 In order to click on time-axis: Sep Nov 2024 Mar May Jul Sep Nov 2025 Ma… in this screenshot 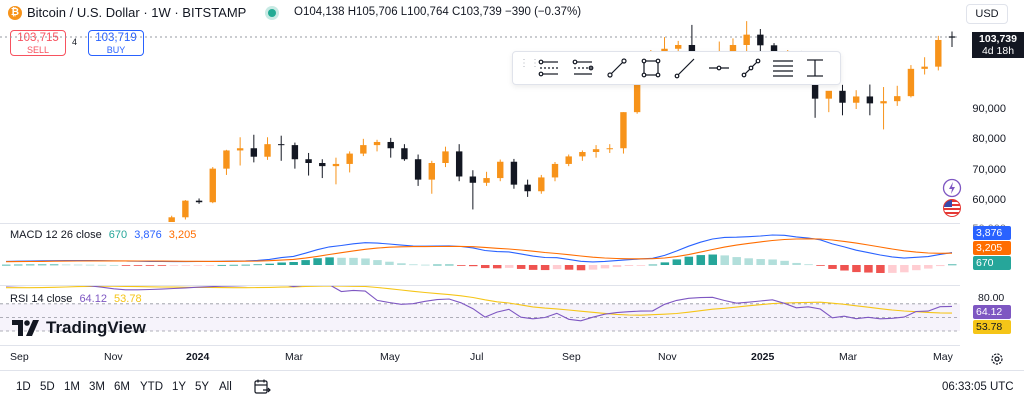, I will do `click(480, 356)`.